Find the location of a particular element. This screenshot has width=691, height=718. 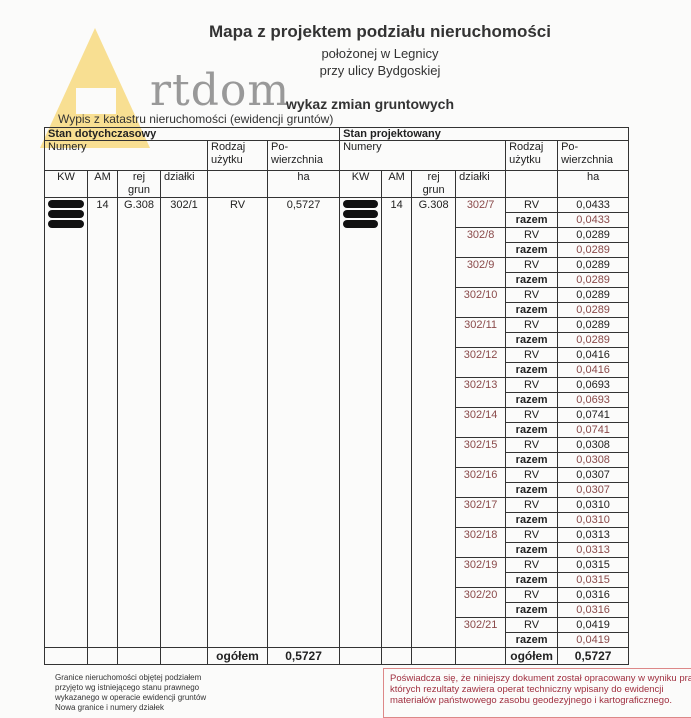

kw-redacted is located at coordinates (66, 422).